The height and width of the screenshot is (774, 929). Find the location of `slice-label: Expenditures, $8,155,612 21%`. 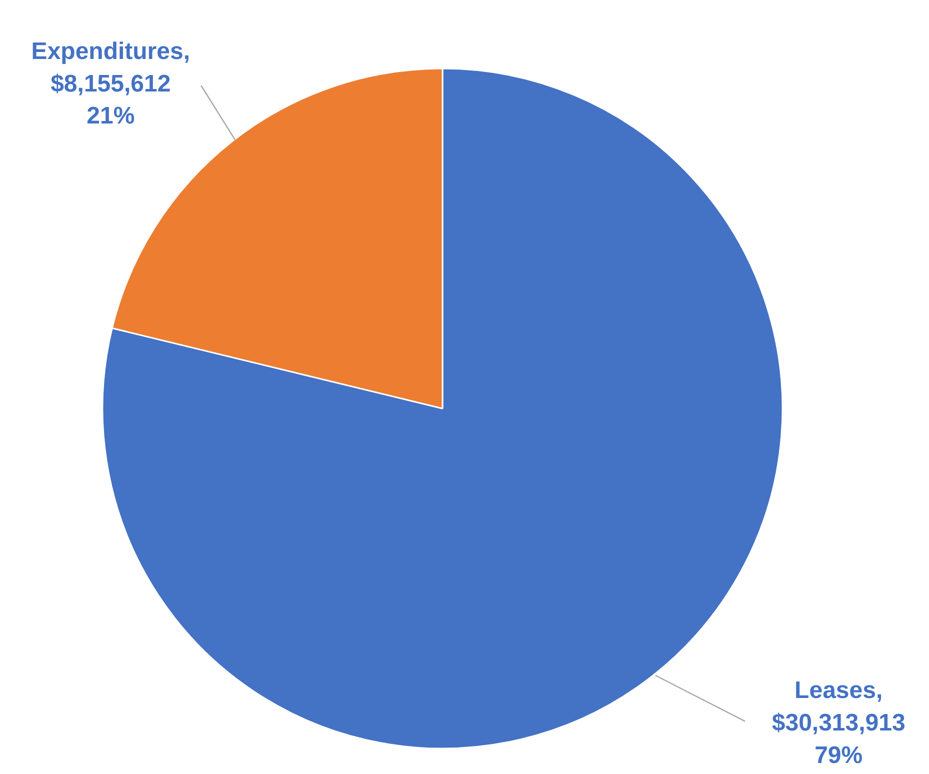

slice-label: Expenditures, $8,155,612 21% is located at coordinates (110, 84).